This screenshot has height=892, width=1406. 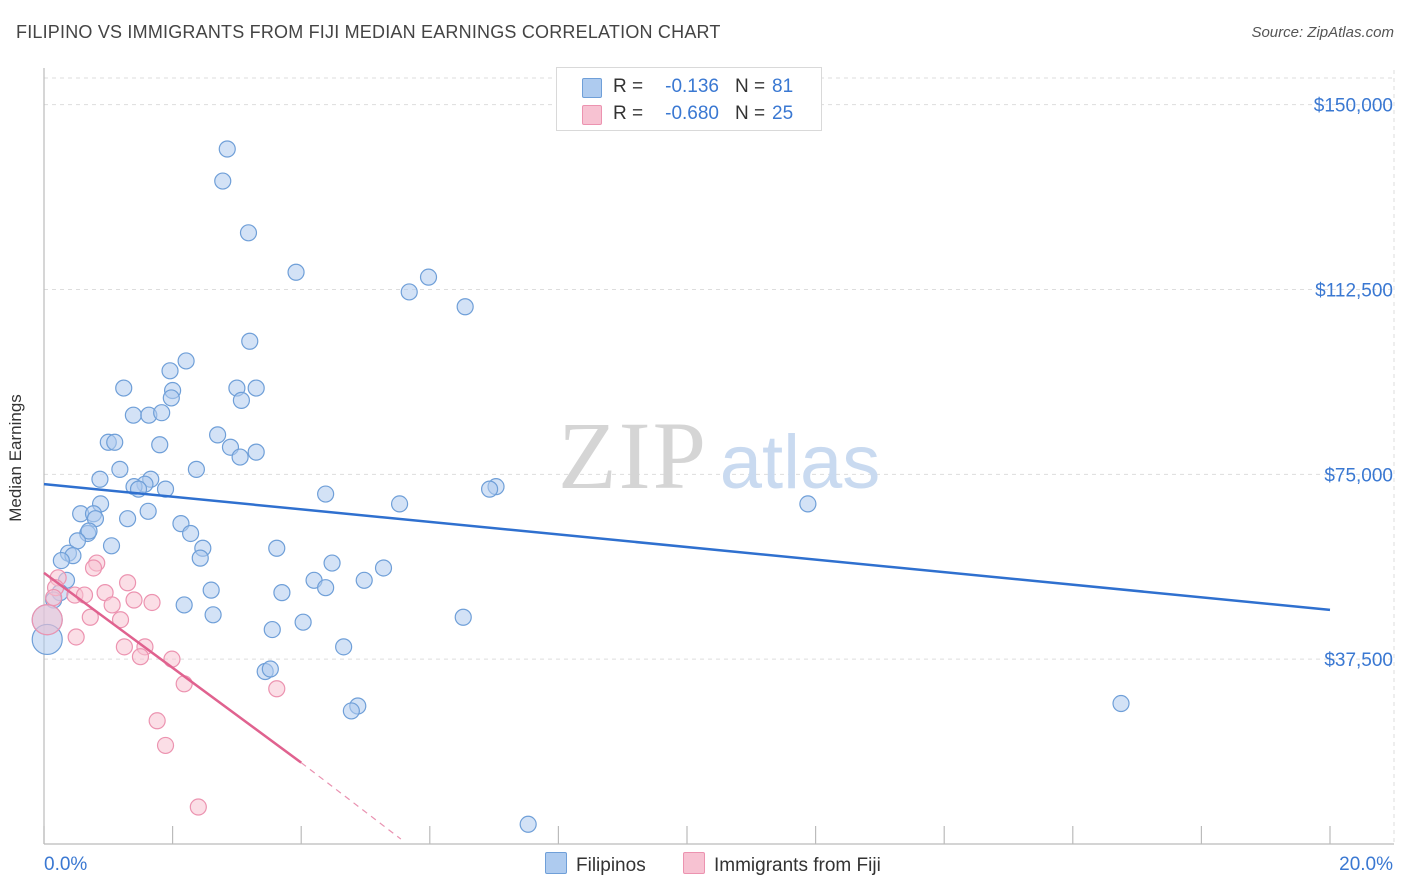 I want to click on zipatlas-watermark: ZIP atlas, so click(x=719, y=455).